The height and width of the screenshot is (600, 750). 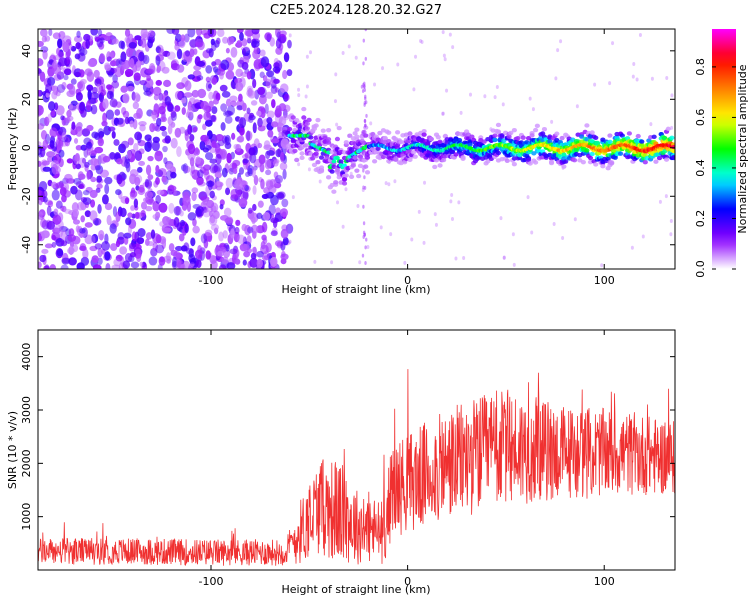 What do you see at coordinates (742, 148) in the screenshot?
I see `colorbar-label: Normalized spectral amplitude` at bounding box center [742, 148].